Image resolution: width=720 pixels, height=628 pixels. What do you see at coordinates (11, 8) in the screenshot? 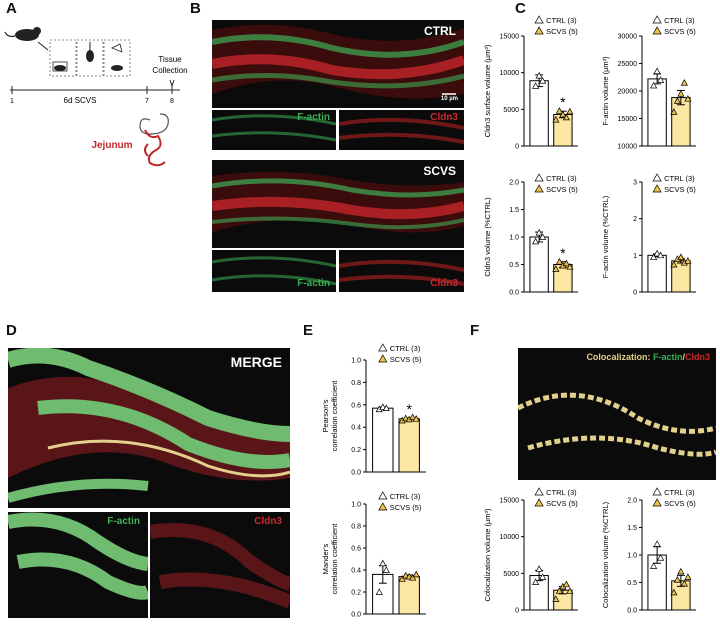
I see `panel-label-a: A` at bounding box center [11, 8].